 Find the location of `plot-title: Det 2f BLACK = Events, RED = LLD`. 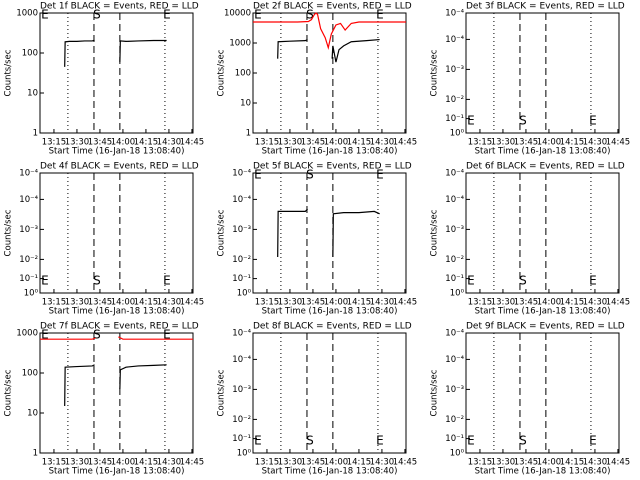

plot-title: Det 2f BLACK = Events, RED = LLD is located at coordinates (332, 7).